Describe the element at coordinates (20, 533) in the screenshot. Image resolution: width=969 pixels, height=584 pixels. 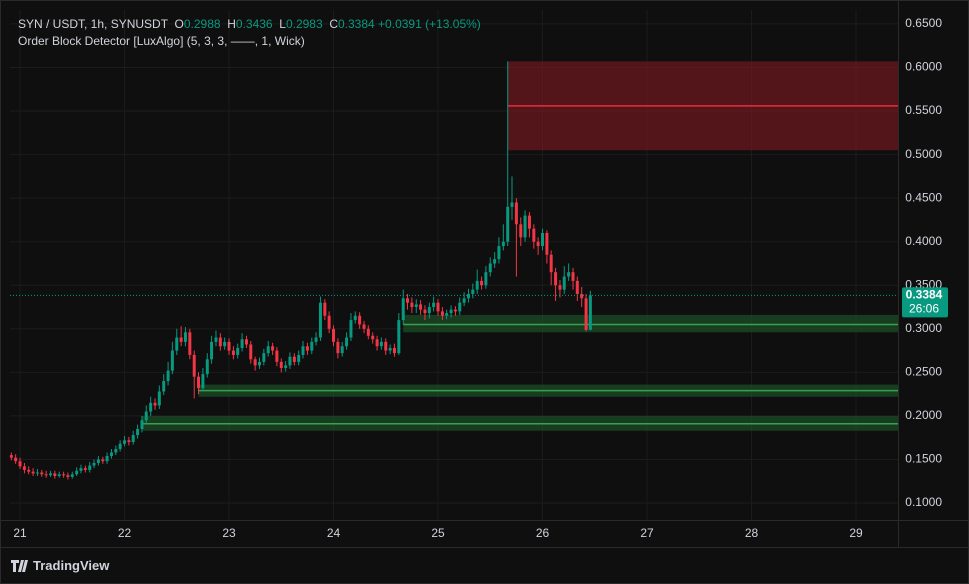
I see `x-tick-label: 21` at that location.